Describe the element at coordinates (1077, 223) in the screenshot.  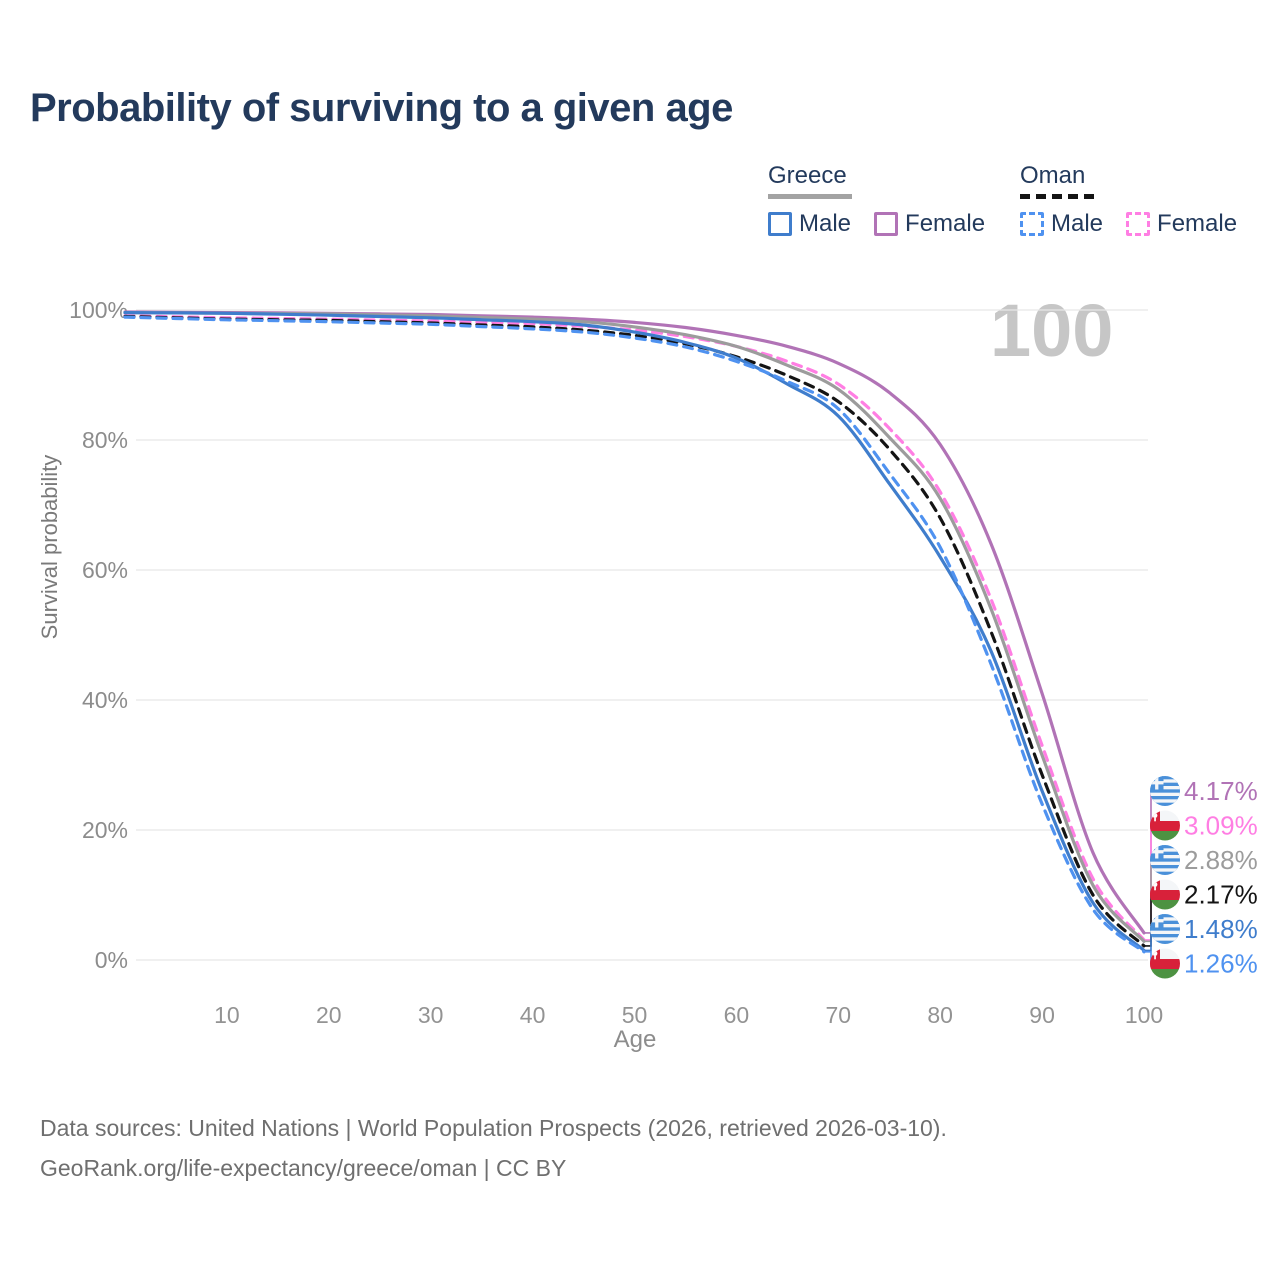
I see `legend-label-oman-male: Male` at that location.